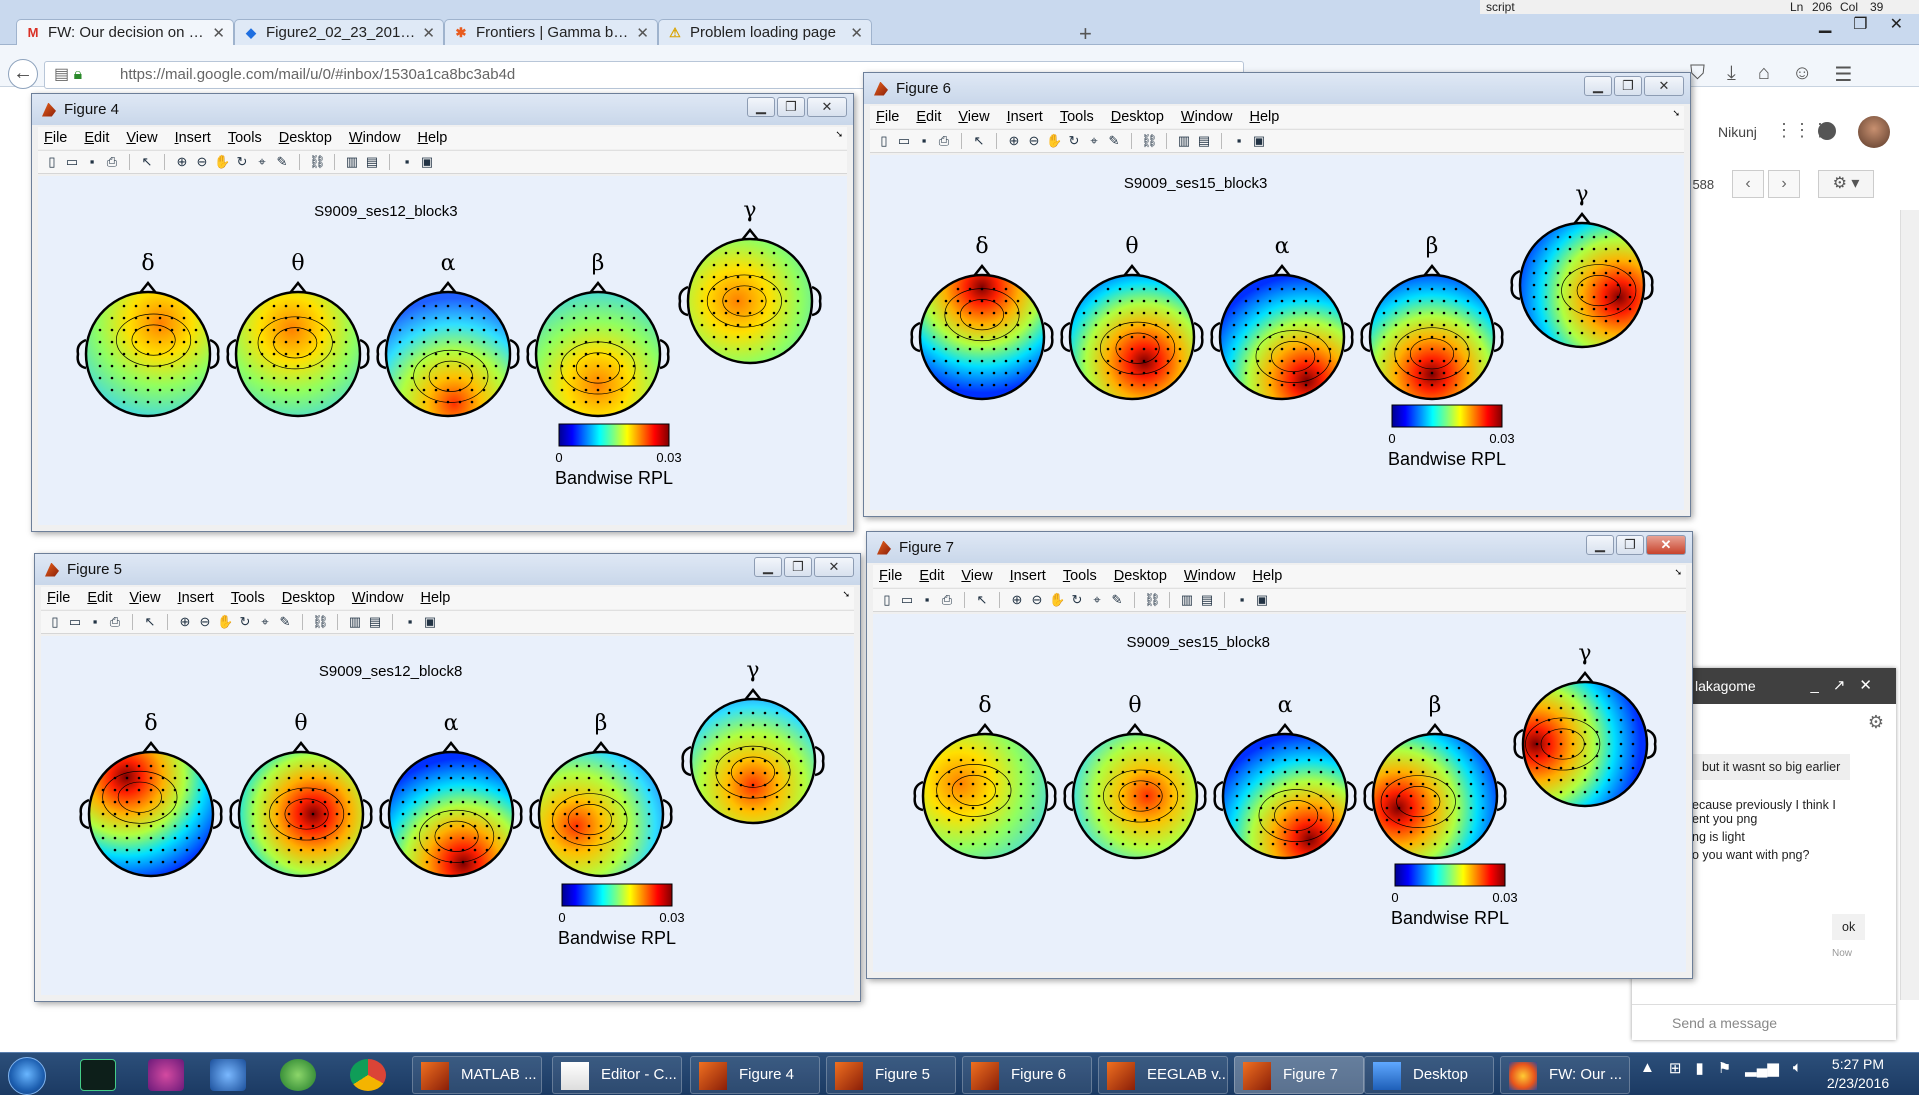 The height and width of the screenshot is (1095, 1919). What do you see at coordinates (755, 1075) in the screenshot?
I see `taskbar-button: Figure 4` at bounding box center [755, 1075].